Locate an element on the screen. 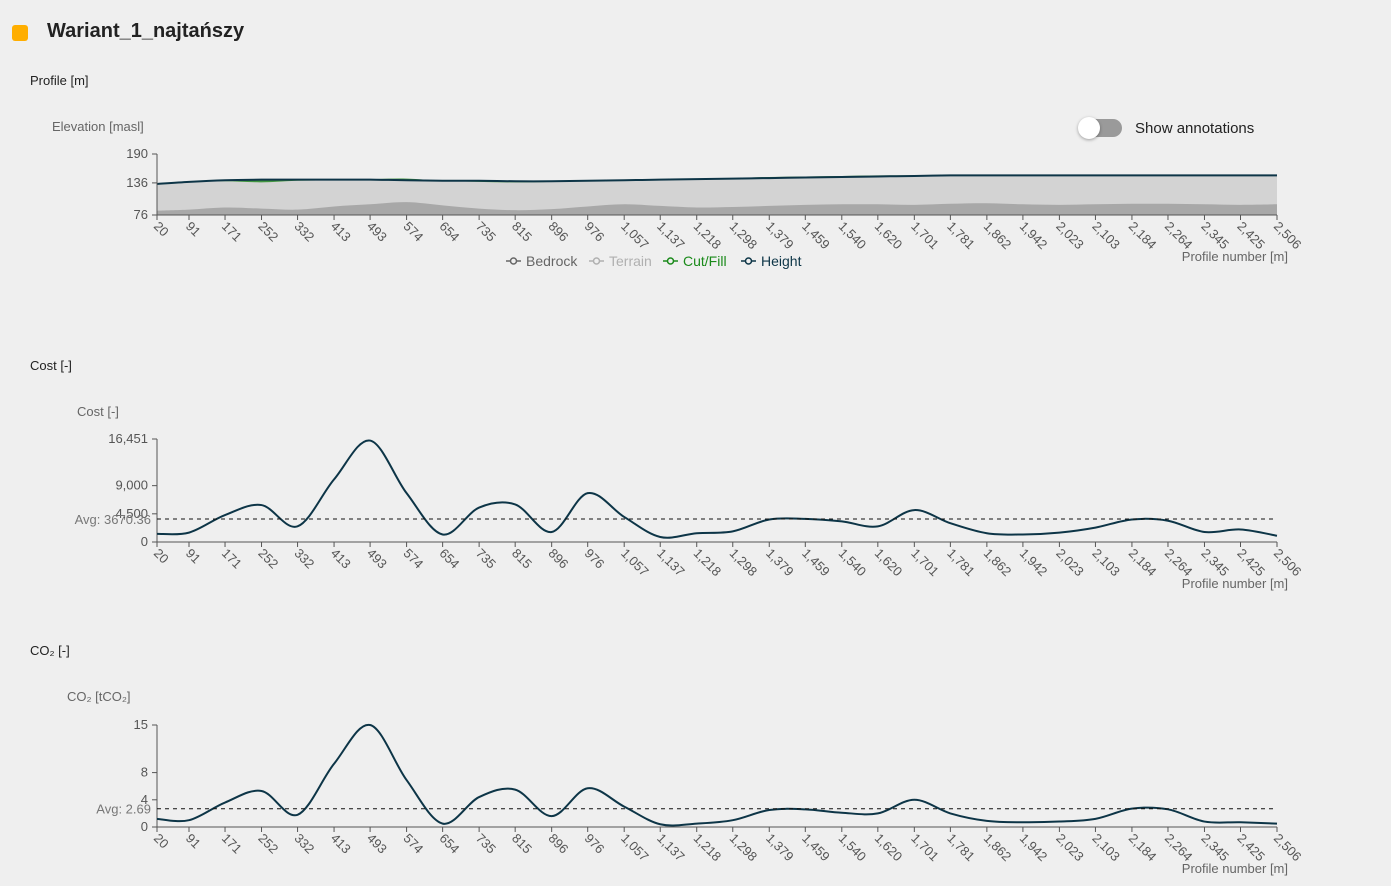 This screenshot has width=1391, height=886. show-annotations-toggle: Show annotations is located at coordinates (1166, 128).